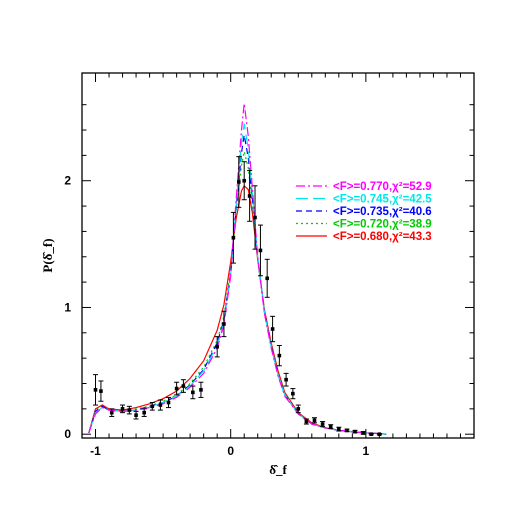  What do you see at coordinates (382, 187) in the screenshot?
I see `legend-label: <F>=0.770,χ²=52.9` at bounding box center [382, 187].